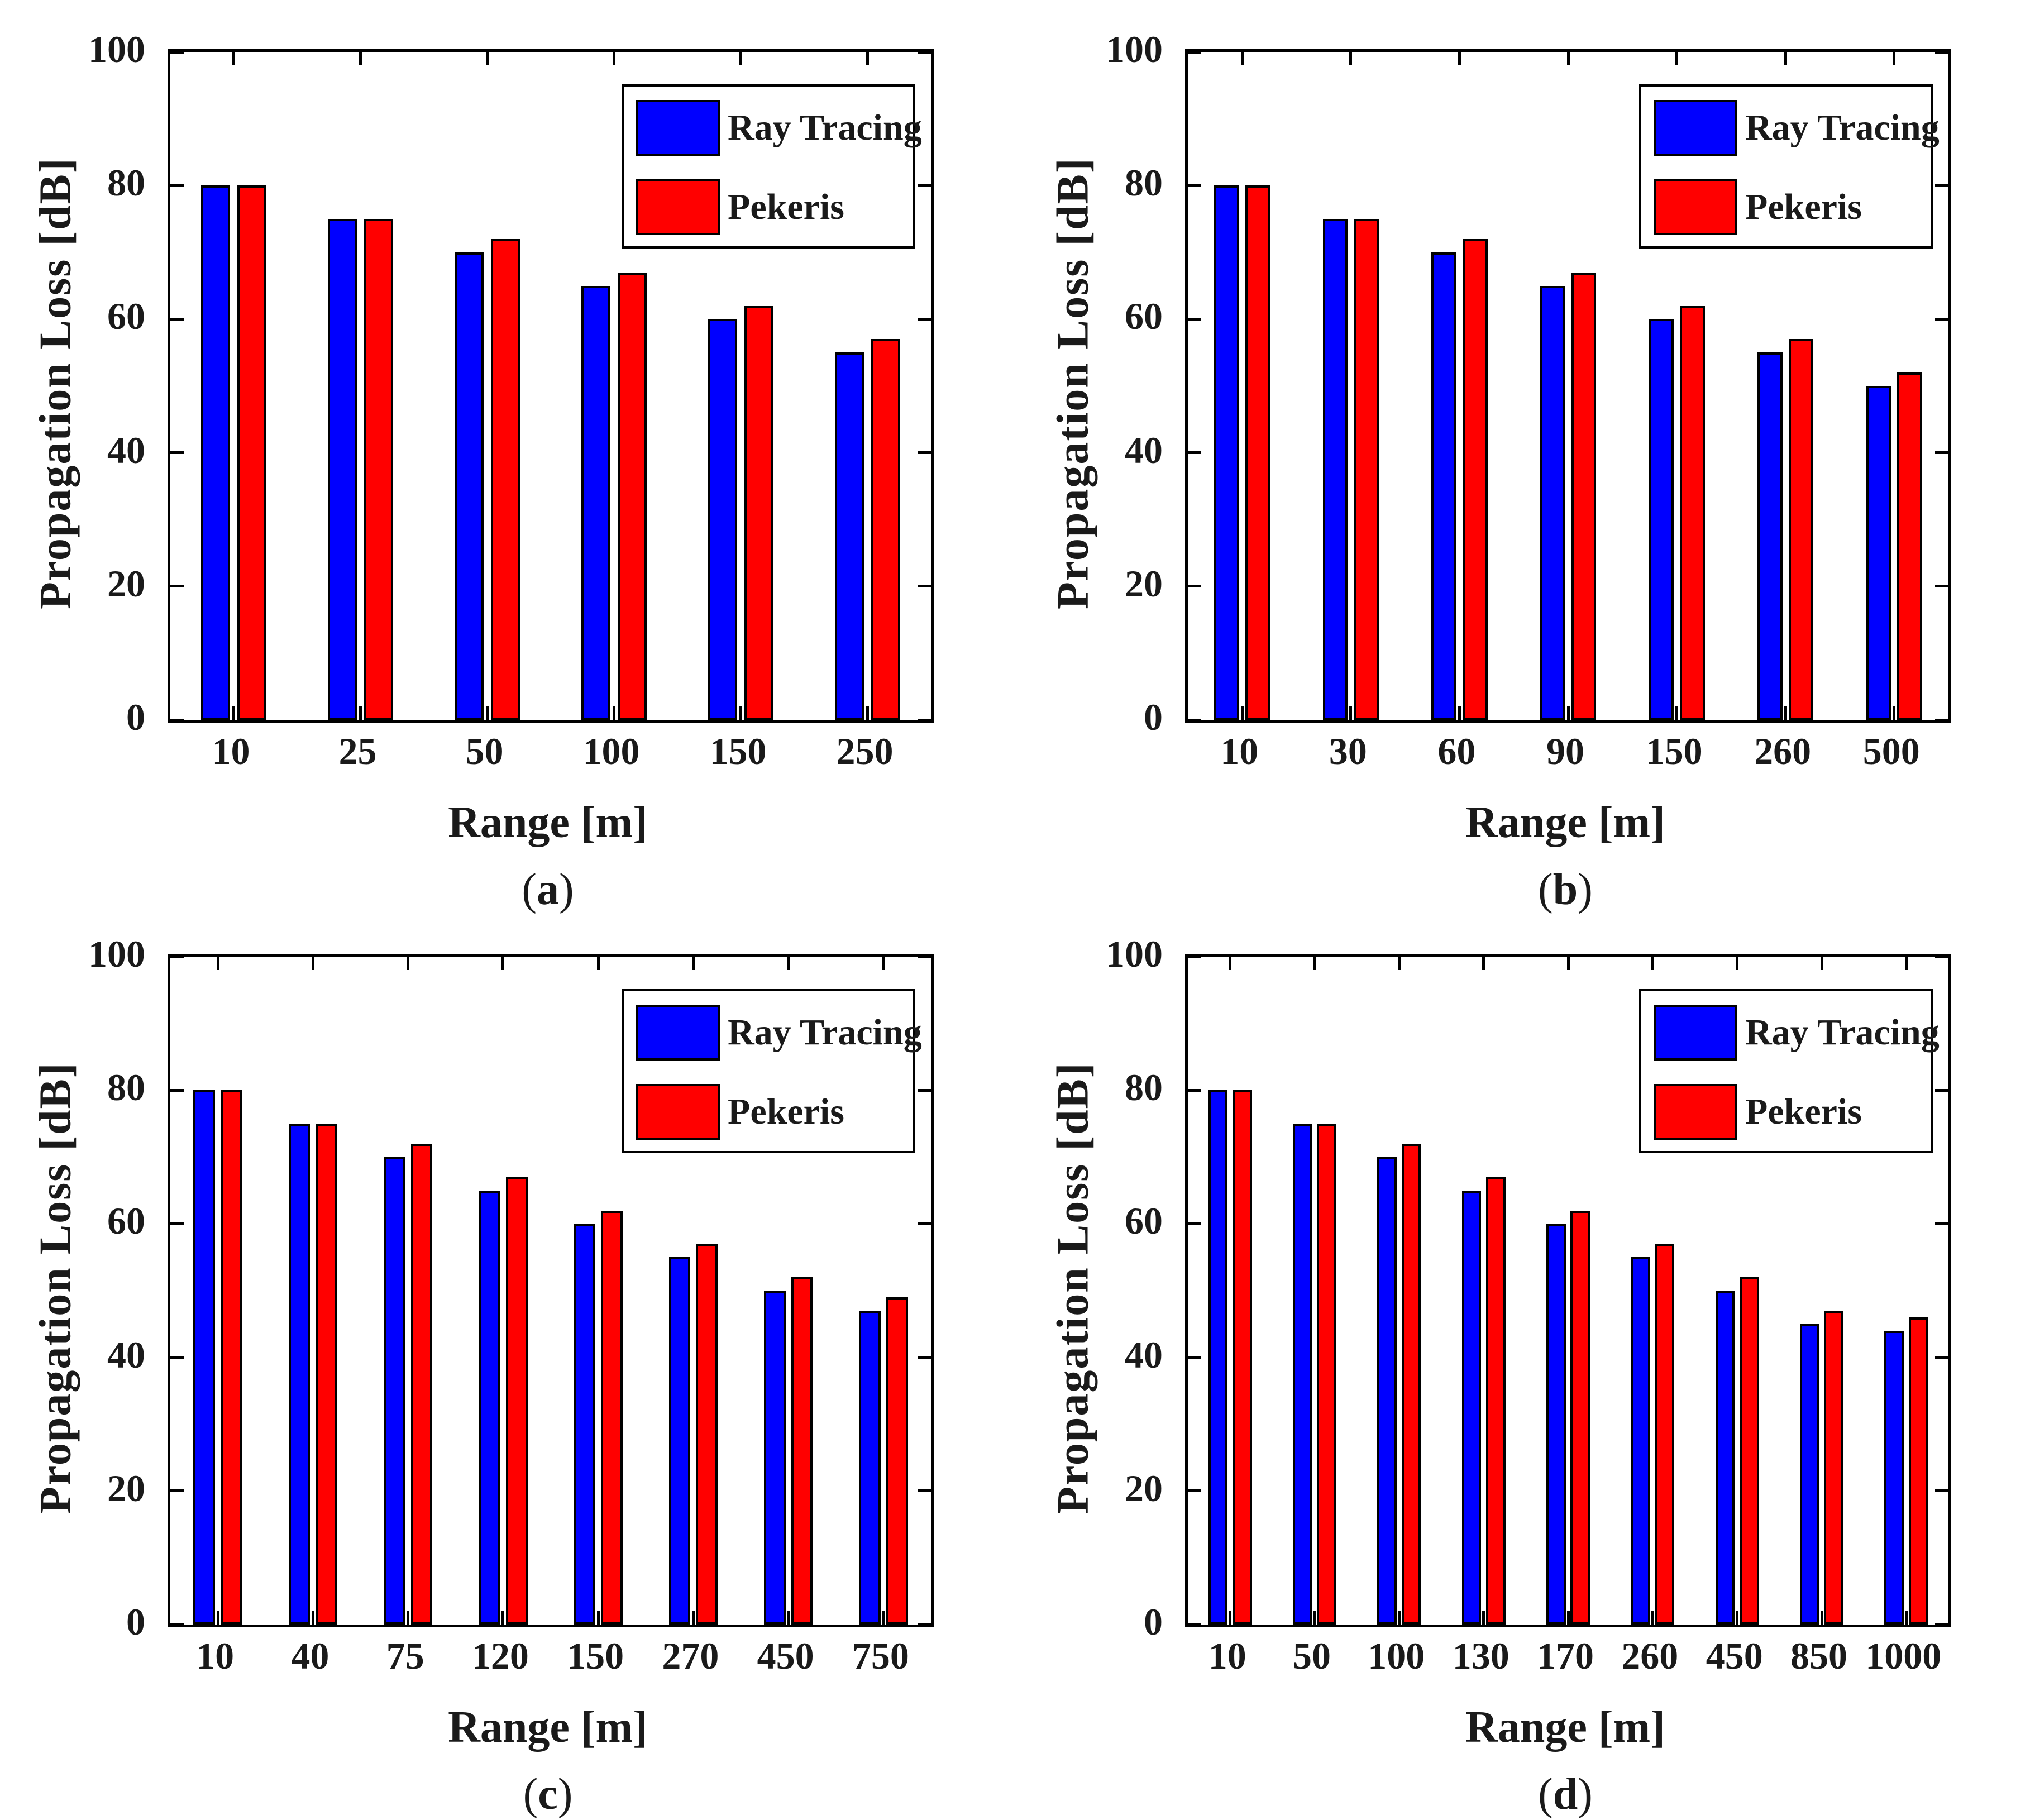  I want to click on y-tick-label: 80, so click(1144, 1087).